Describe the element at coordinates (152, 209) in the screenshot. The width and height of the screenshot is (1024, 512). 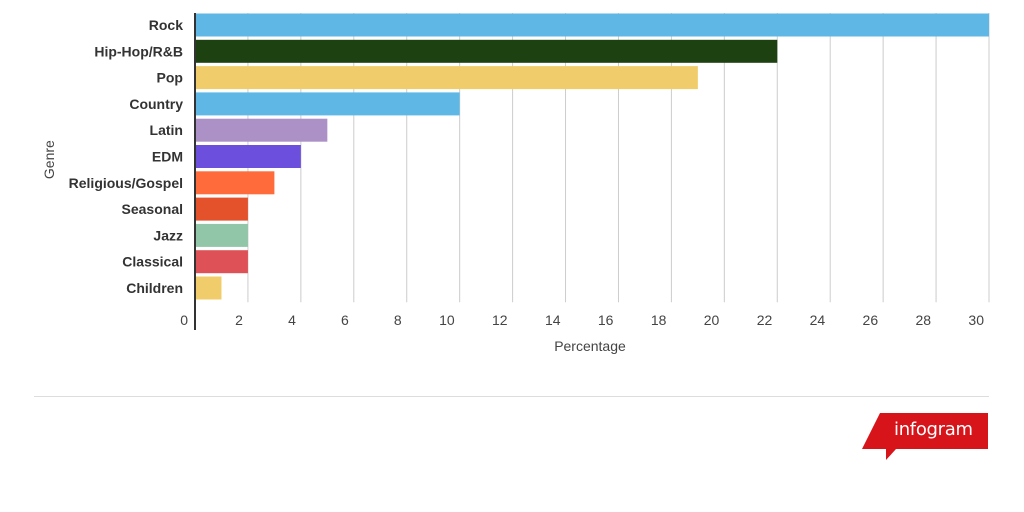
I see `category-label: Seasonal` at that location.